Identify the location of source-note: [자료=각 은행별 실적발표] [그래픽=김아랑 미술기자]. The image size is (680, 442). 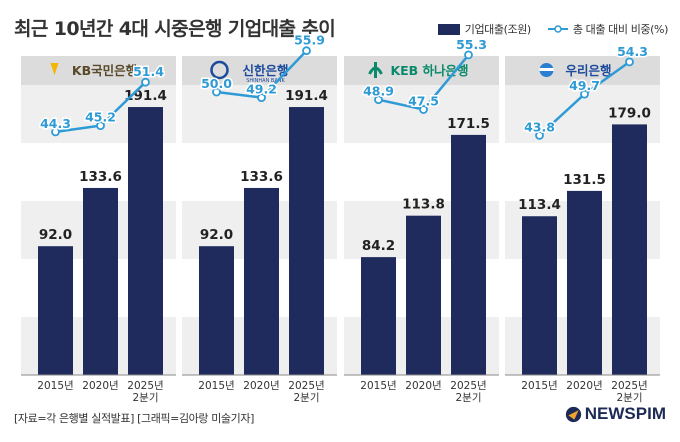
(134, 418).